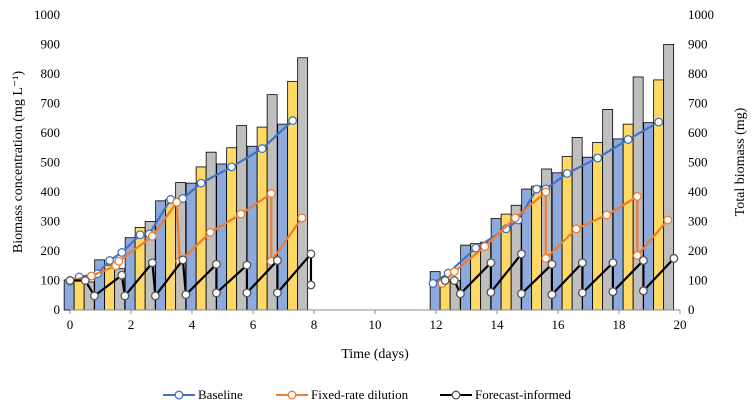 The width and height of the screenshot is (756, 409). What do you see at coordinates (691, 309) in the screenshot?
I see `y-tick-label-right-0: 0` at bounding box center [691, 309].